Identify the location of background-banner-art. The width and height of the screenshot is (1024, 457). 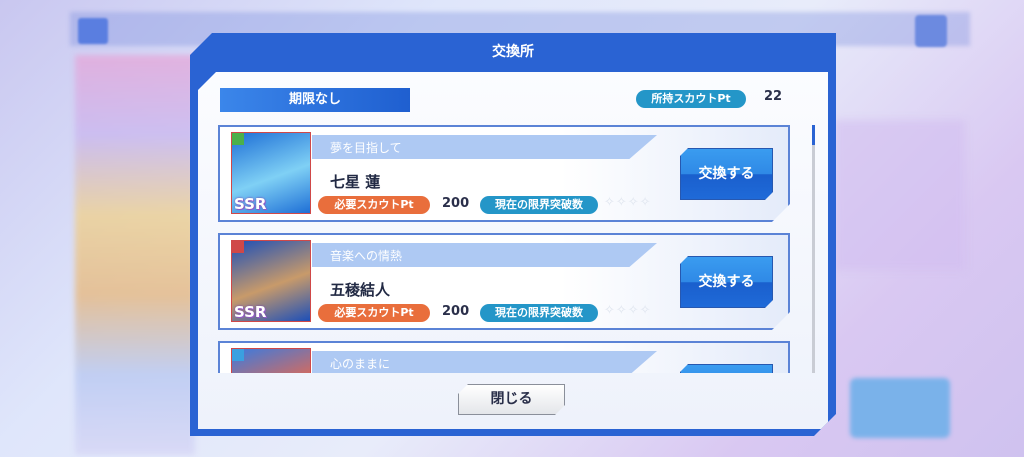
(900, 195).